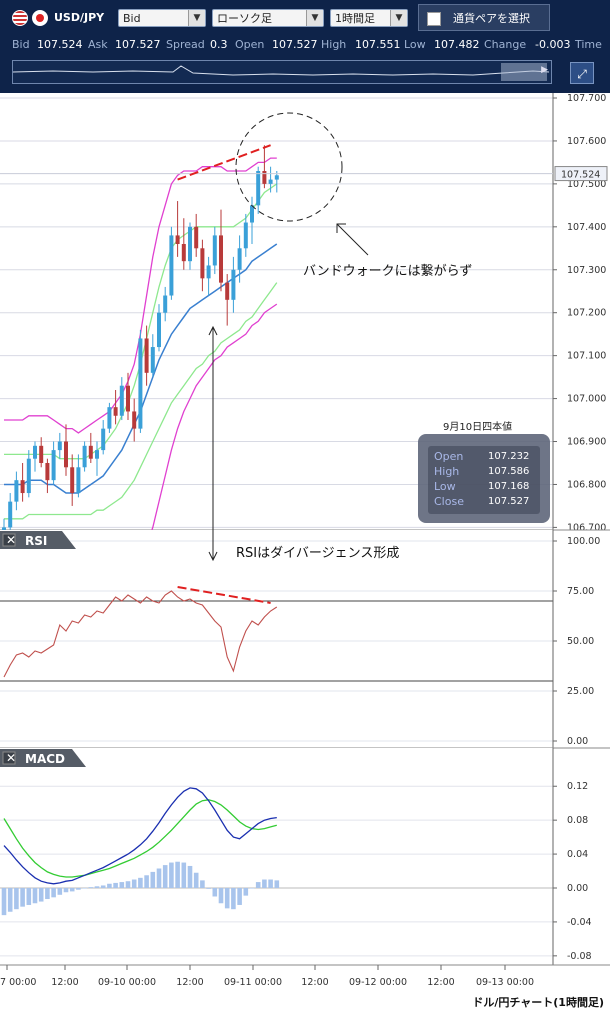  What do you see at coordinates (355, 18) in the screenshot?
I see `timeframe-value: 1時間足` at bounding box center [355, 18].